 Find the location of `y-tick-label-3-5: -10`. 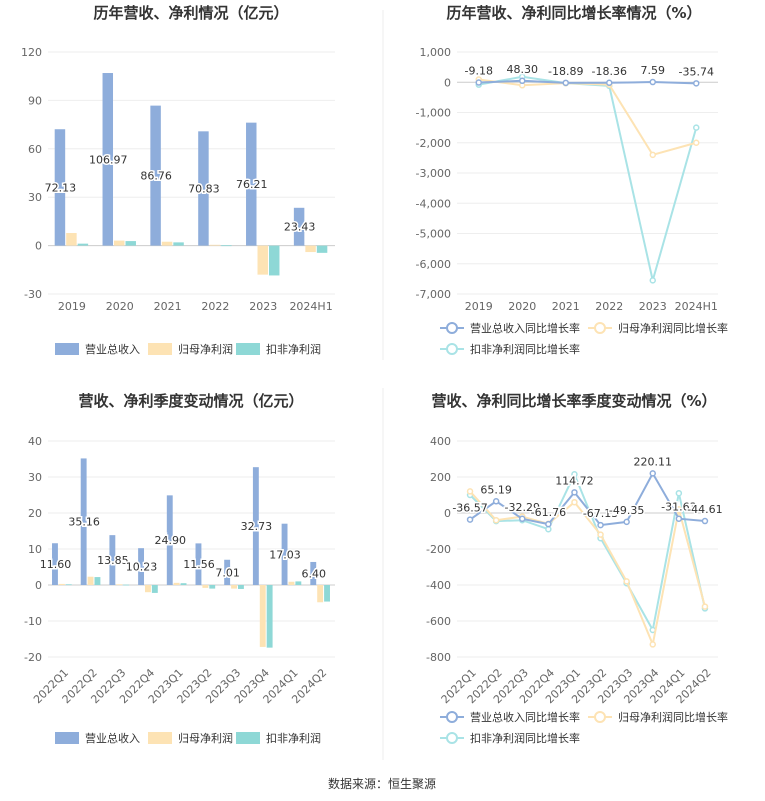

y-tick-label-3-5: -10 is located at coordinates (33, 621).